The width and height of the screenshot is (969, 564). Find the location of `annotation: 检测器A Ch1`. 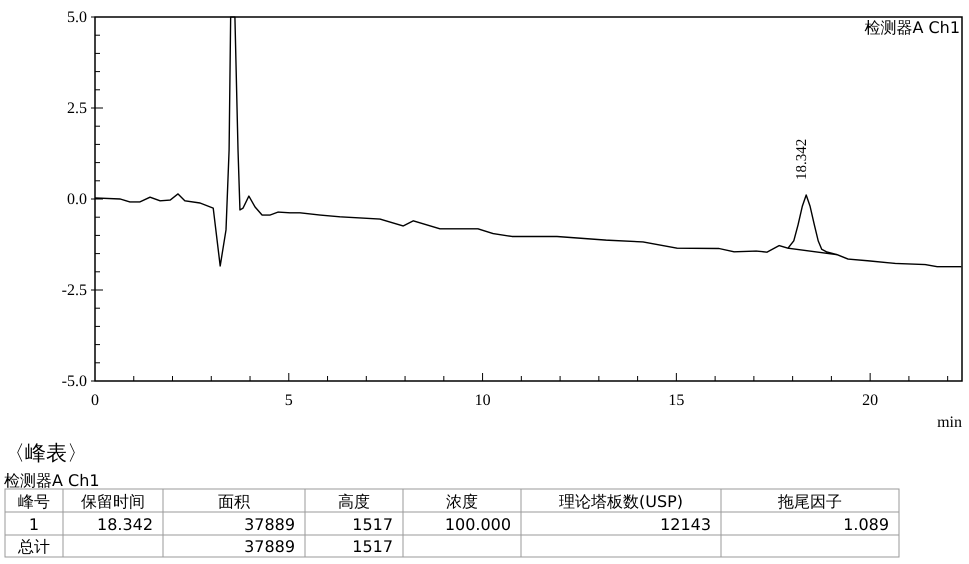

annotation: 检测器A Ch1 is located at coordinates (912, 27).